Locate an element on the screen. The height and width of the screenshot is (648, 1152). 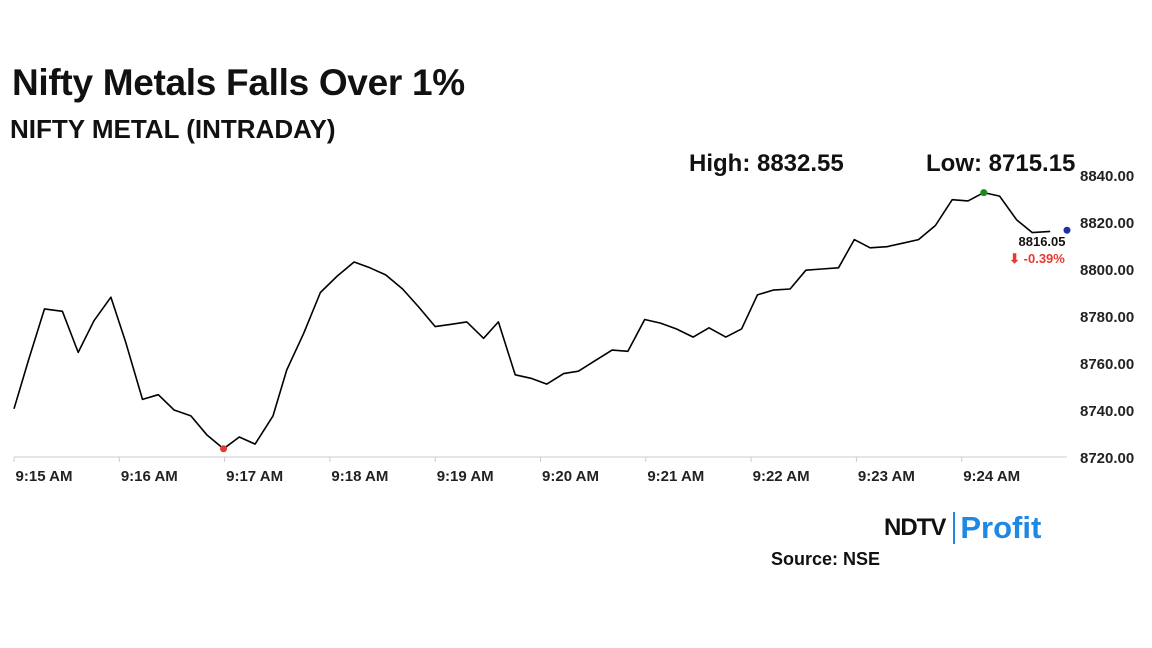
last-value-label: 8816.05 is located at coordinates (1042, 241).